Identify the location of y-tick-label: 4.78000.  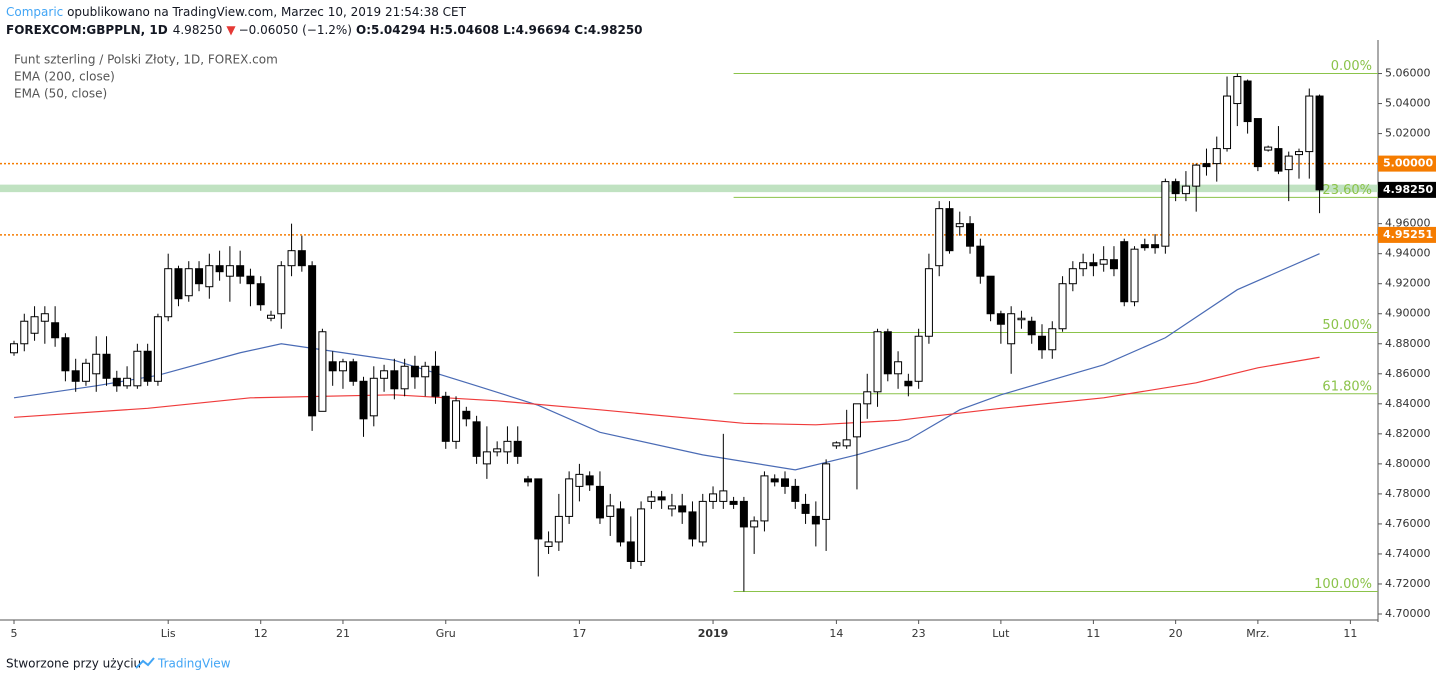
(1408, 493).